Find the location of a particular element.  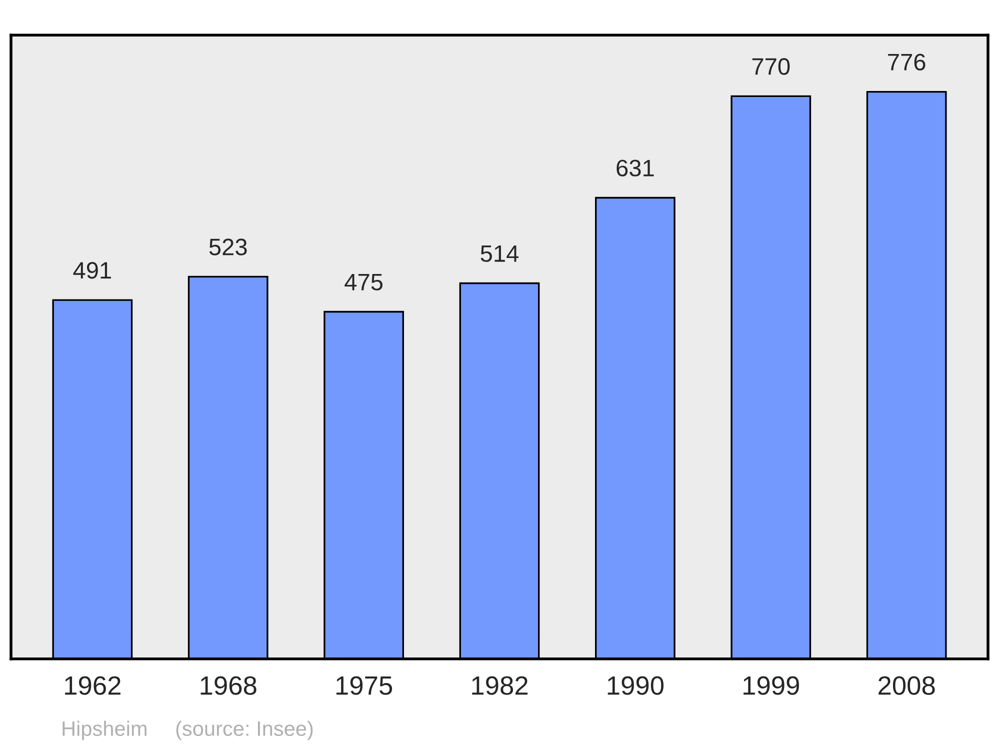

data-label: 475 is located at coordinates (363, 282).